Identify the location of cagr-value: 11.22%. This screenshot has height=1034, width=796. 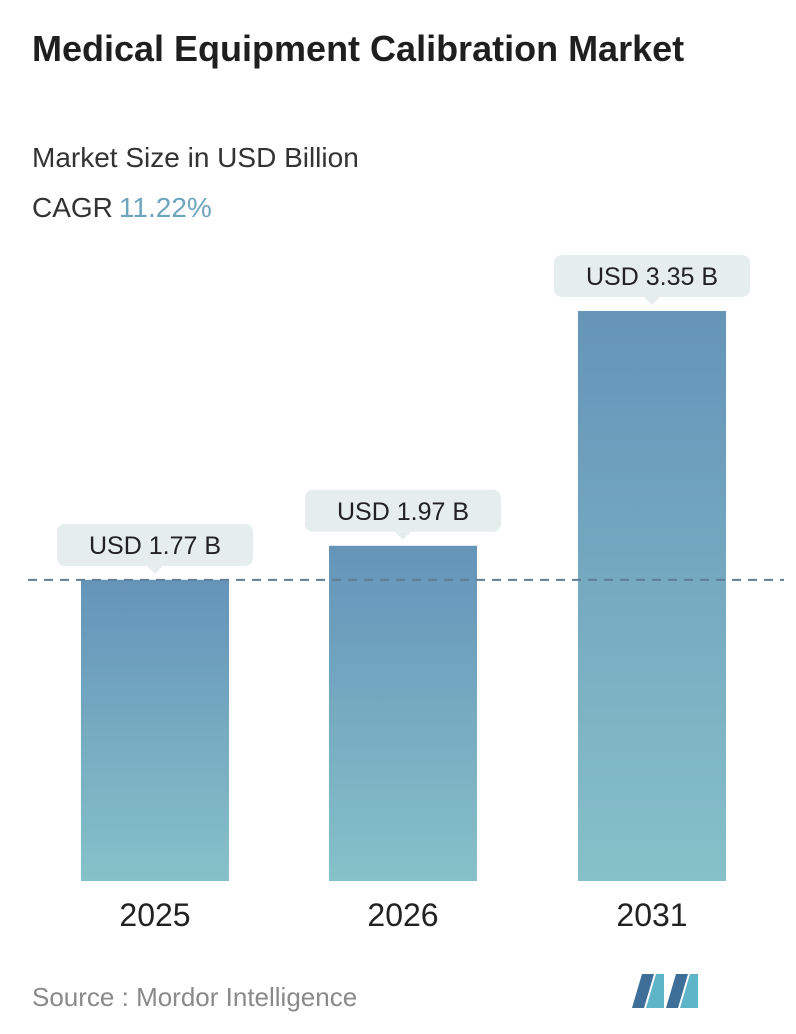
(165, 207).